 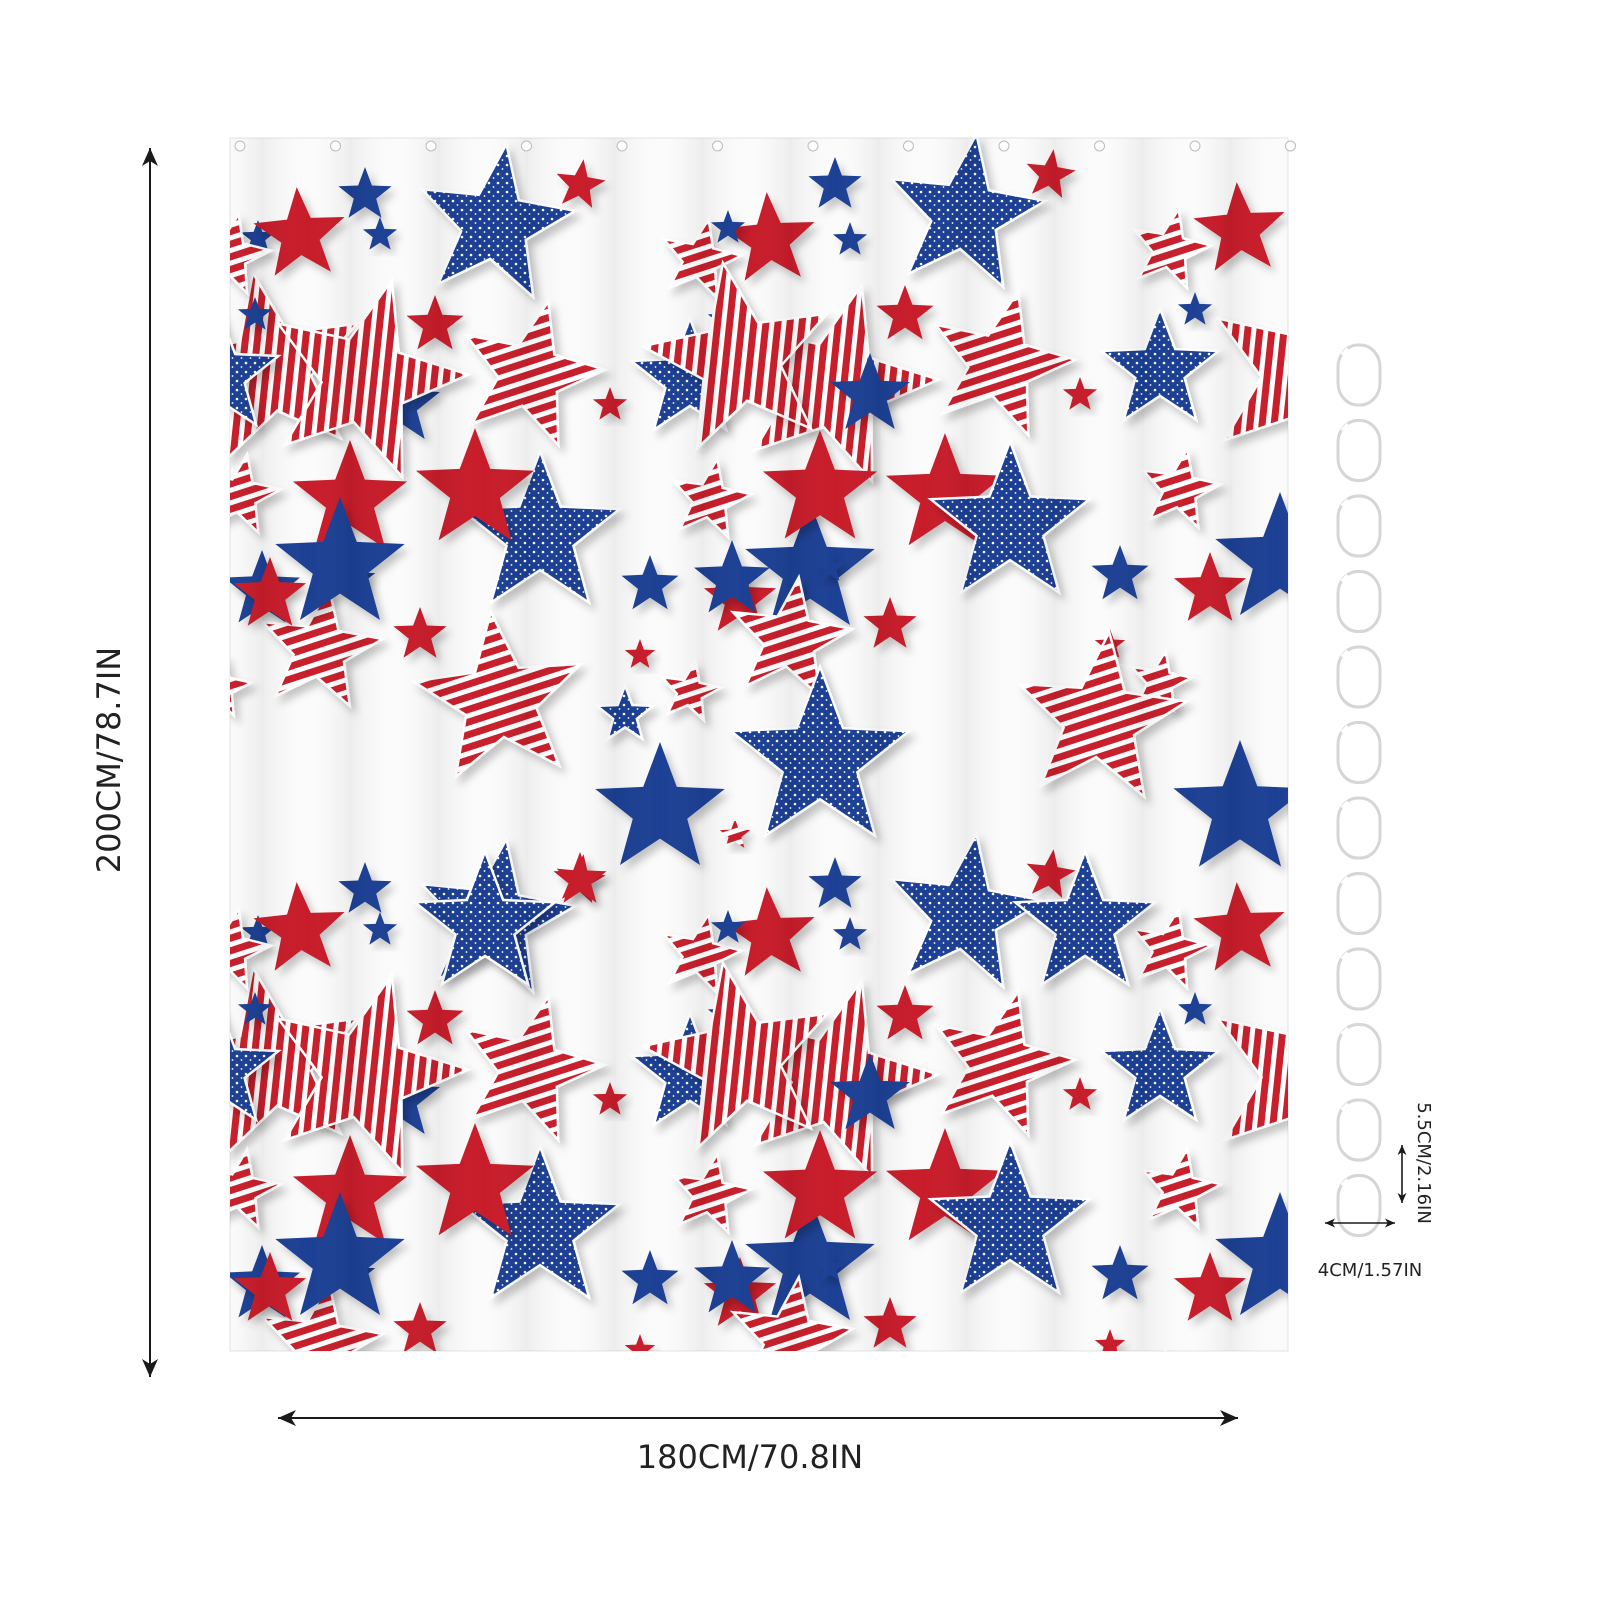 I want to click on width-dimension: 180CM/70.8IN, so click(x=758, y=1443).